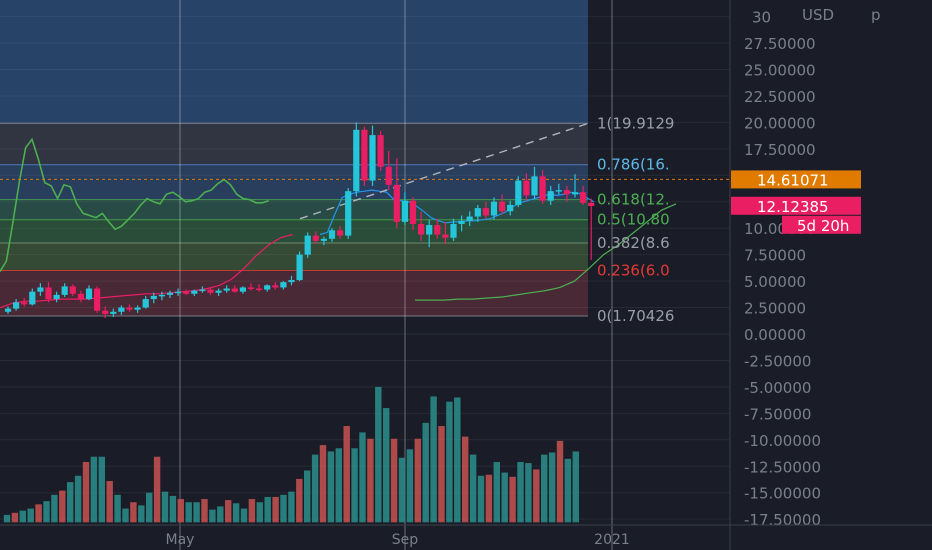  I want to click on y-tick-label: 30, so click(761, 18).